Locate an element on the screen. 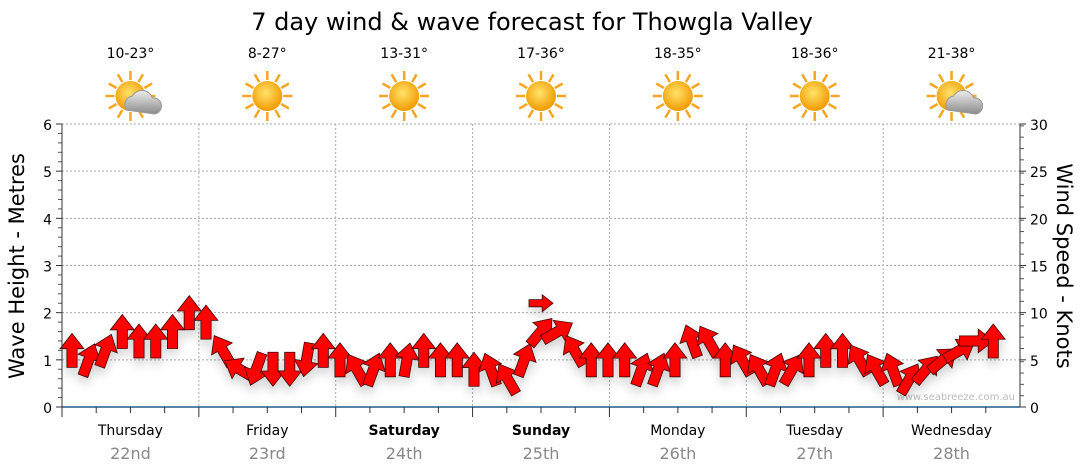 The width and height of the screenshot is (1080, 475). day-label: Wednesday is located at coordinates (951, 431).